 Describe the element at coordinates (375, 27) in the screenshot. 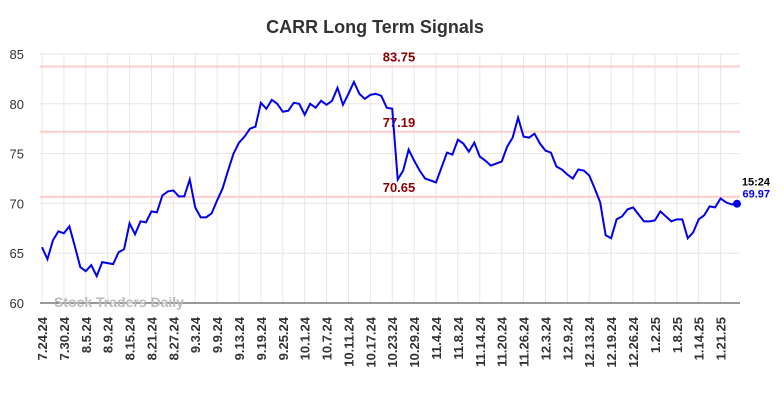

I see `chart-title: CARR Long Term Signals` at that location.